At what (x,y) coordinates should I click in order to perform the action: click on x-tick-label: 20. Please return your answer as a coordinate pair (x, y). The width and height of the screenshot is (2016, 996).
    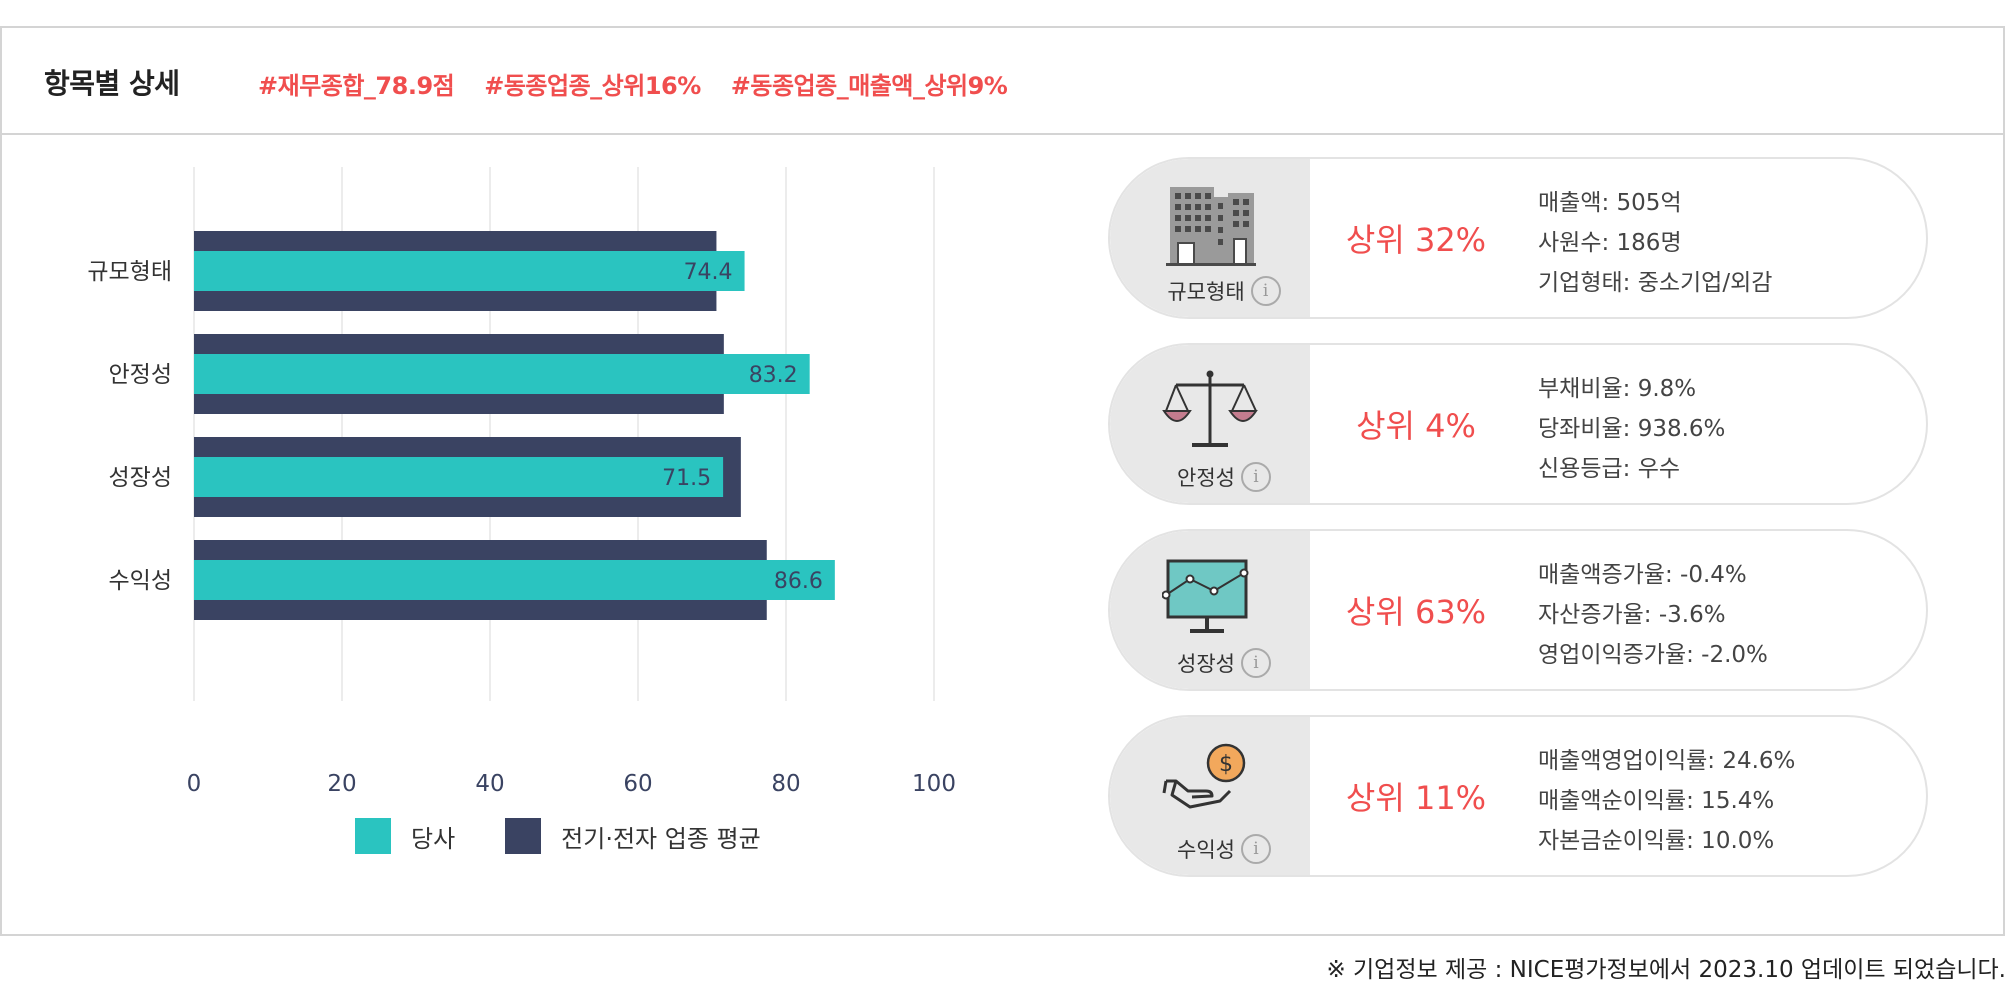
    Looking at the image, I should click on (341, 784).